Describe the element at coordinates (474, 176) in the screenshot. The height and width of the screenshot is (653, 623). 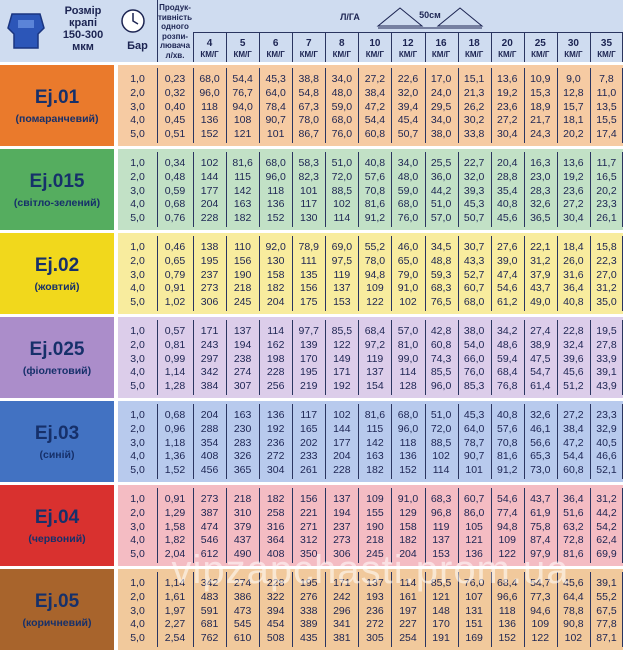
I see `cell: 32,0` at that location.